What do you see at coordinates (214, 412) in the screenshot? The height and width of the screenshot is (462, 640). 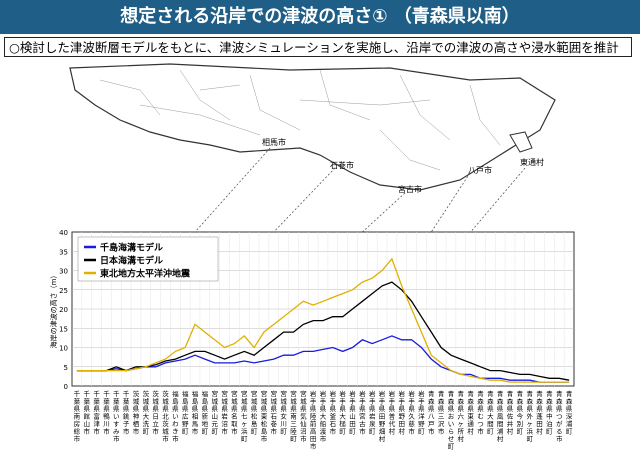 I see `x-tick-label: 宮城県山元町` at bounding box center [214, 412].